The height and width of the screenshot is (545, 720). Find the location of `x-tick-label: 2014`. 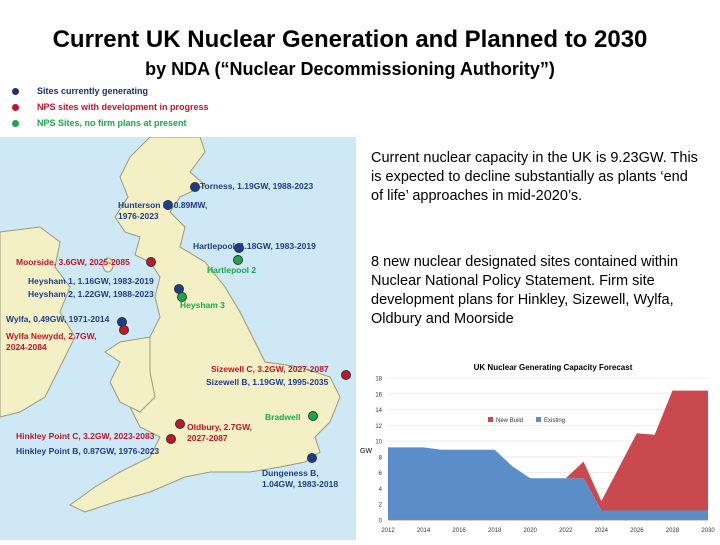

x-tick-label: 2014 is located at coordinates (424, 531).